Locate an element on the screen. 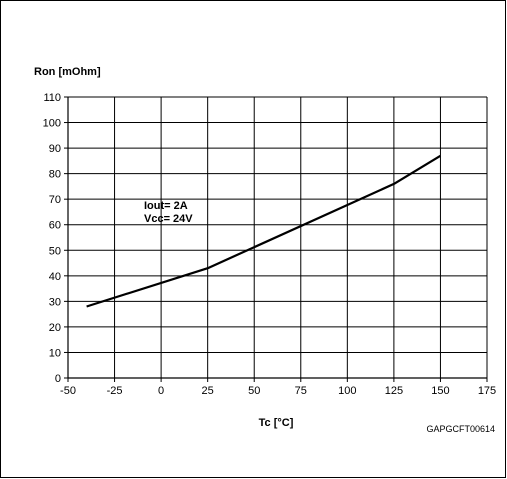 The height and width of the screenshot is (479, 507). y-tick-label: 110 is located at coordinates (52, 98).